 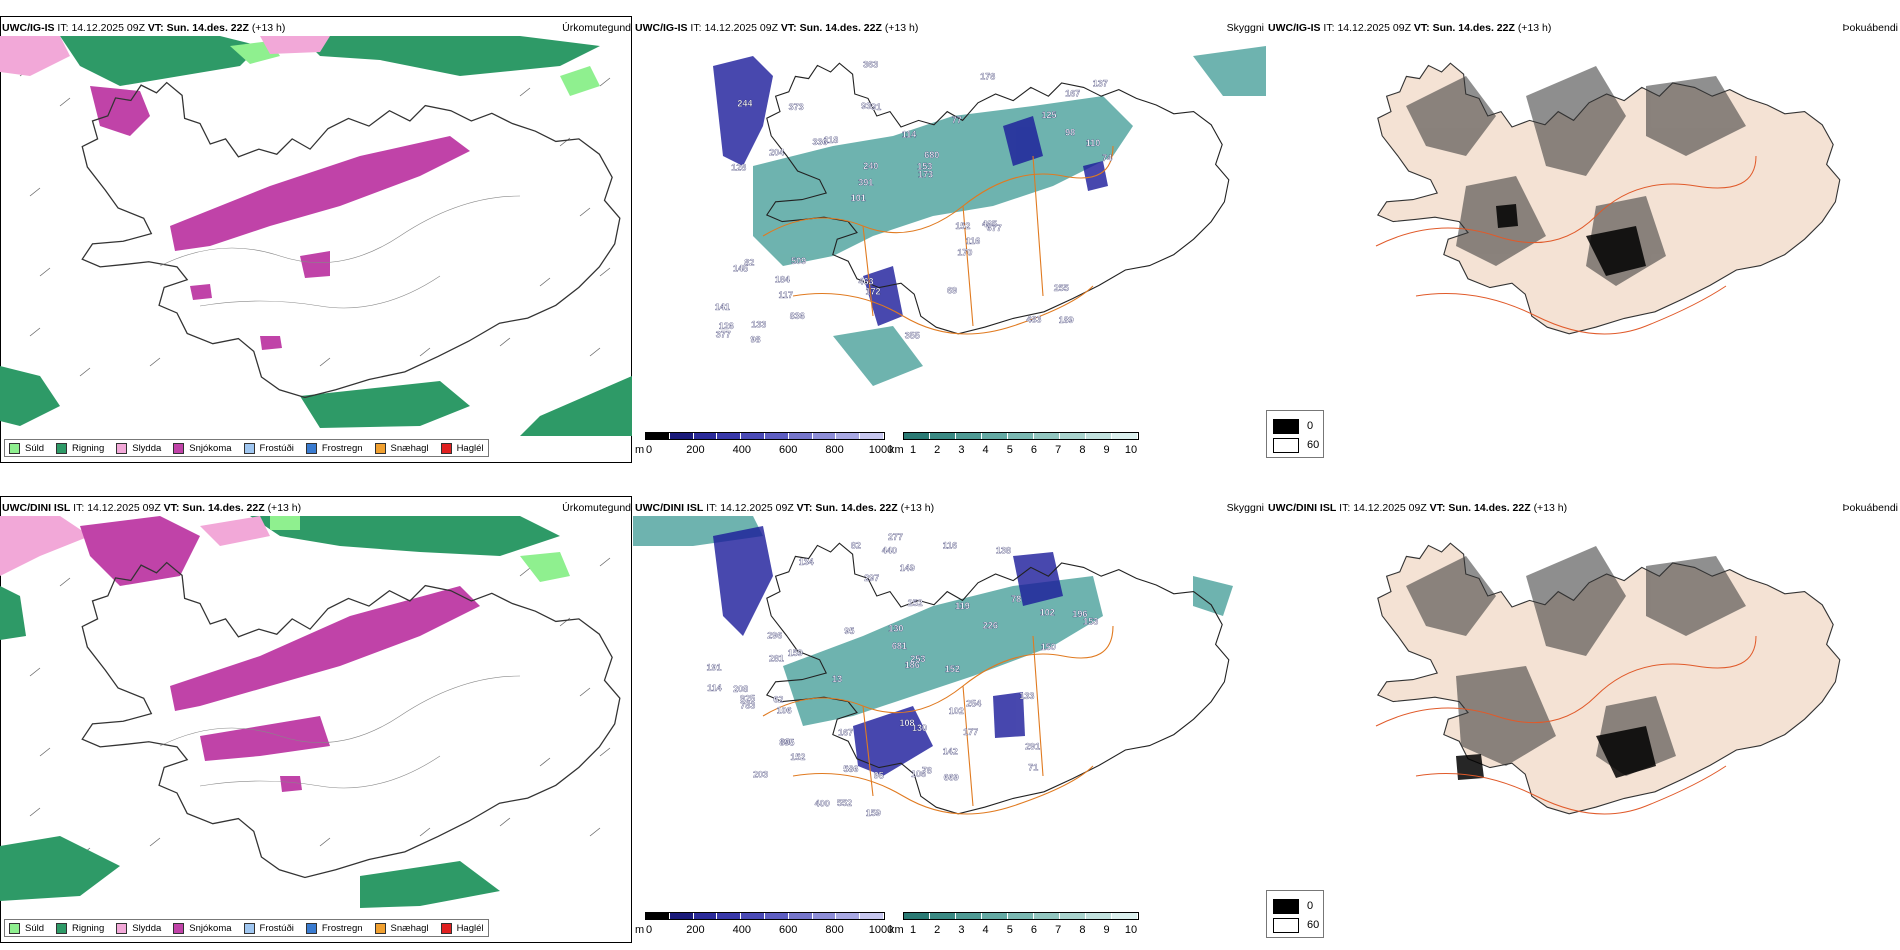 What do you see at coordinates (915, 603) in the screenshot?
I see `cloud-height-label: 252` at bounding box center [915, 603].